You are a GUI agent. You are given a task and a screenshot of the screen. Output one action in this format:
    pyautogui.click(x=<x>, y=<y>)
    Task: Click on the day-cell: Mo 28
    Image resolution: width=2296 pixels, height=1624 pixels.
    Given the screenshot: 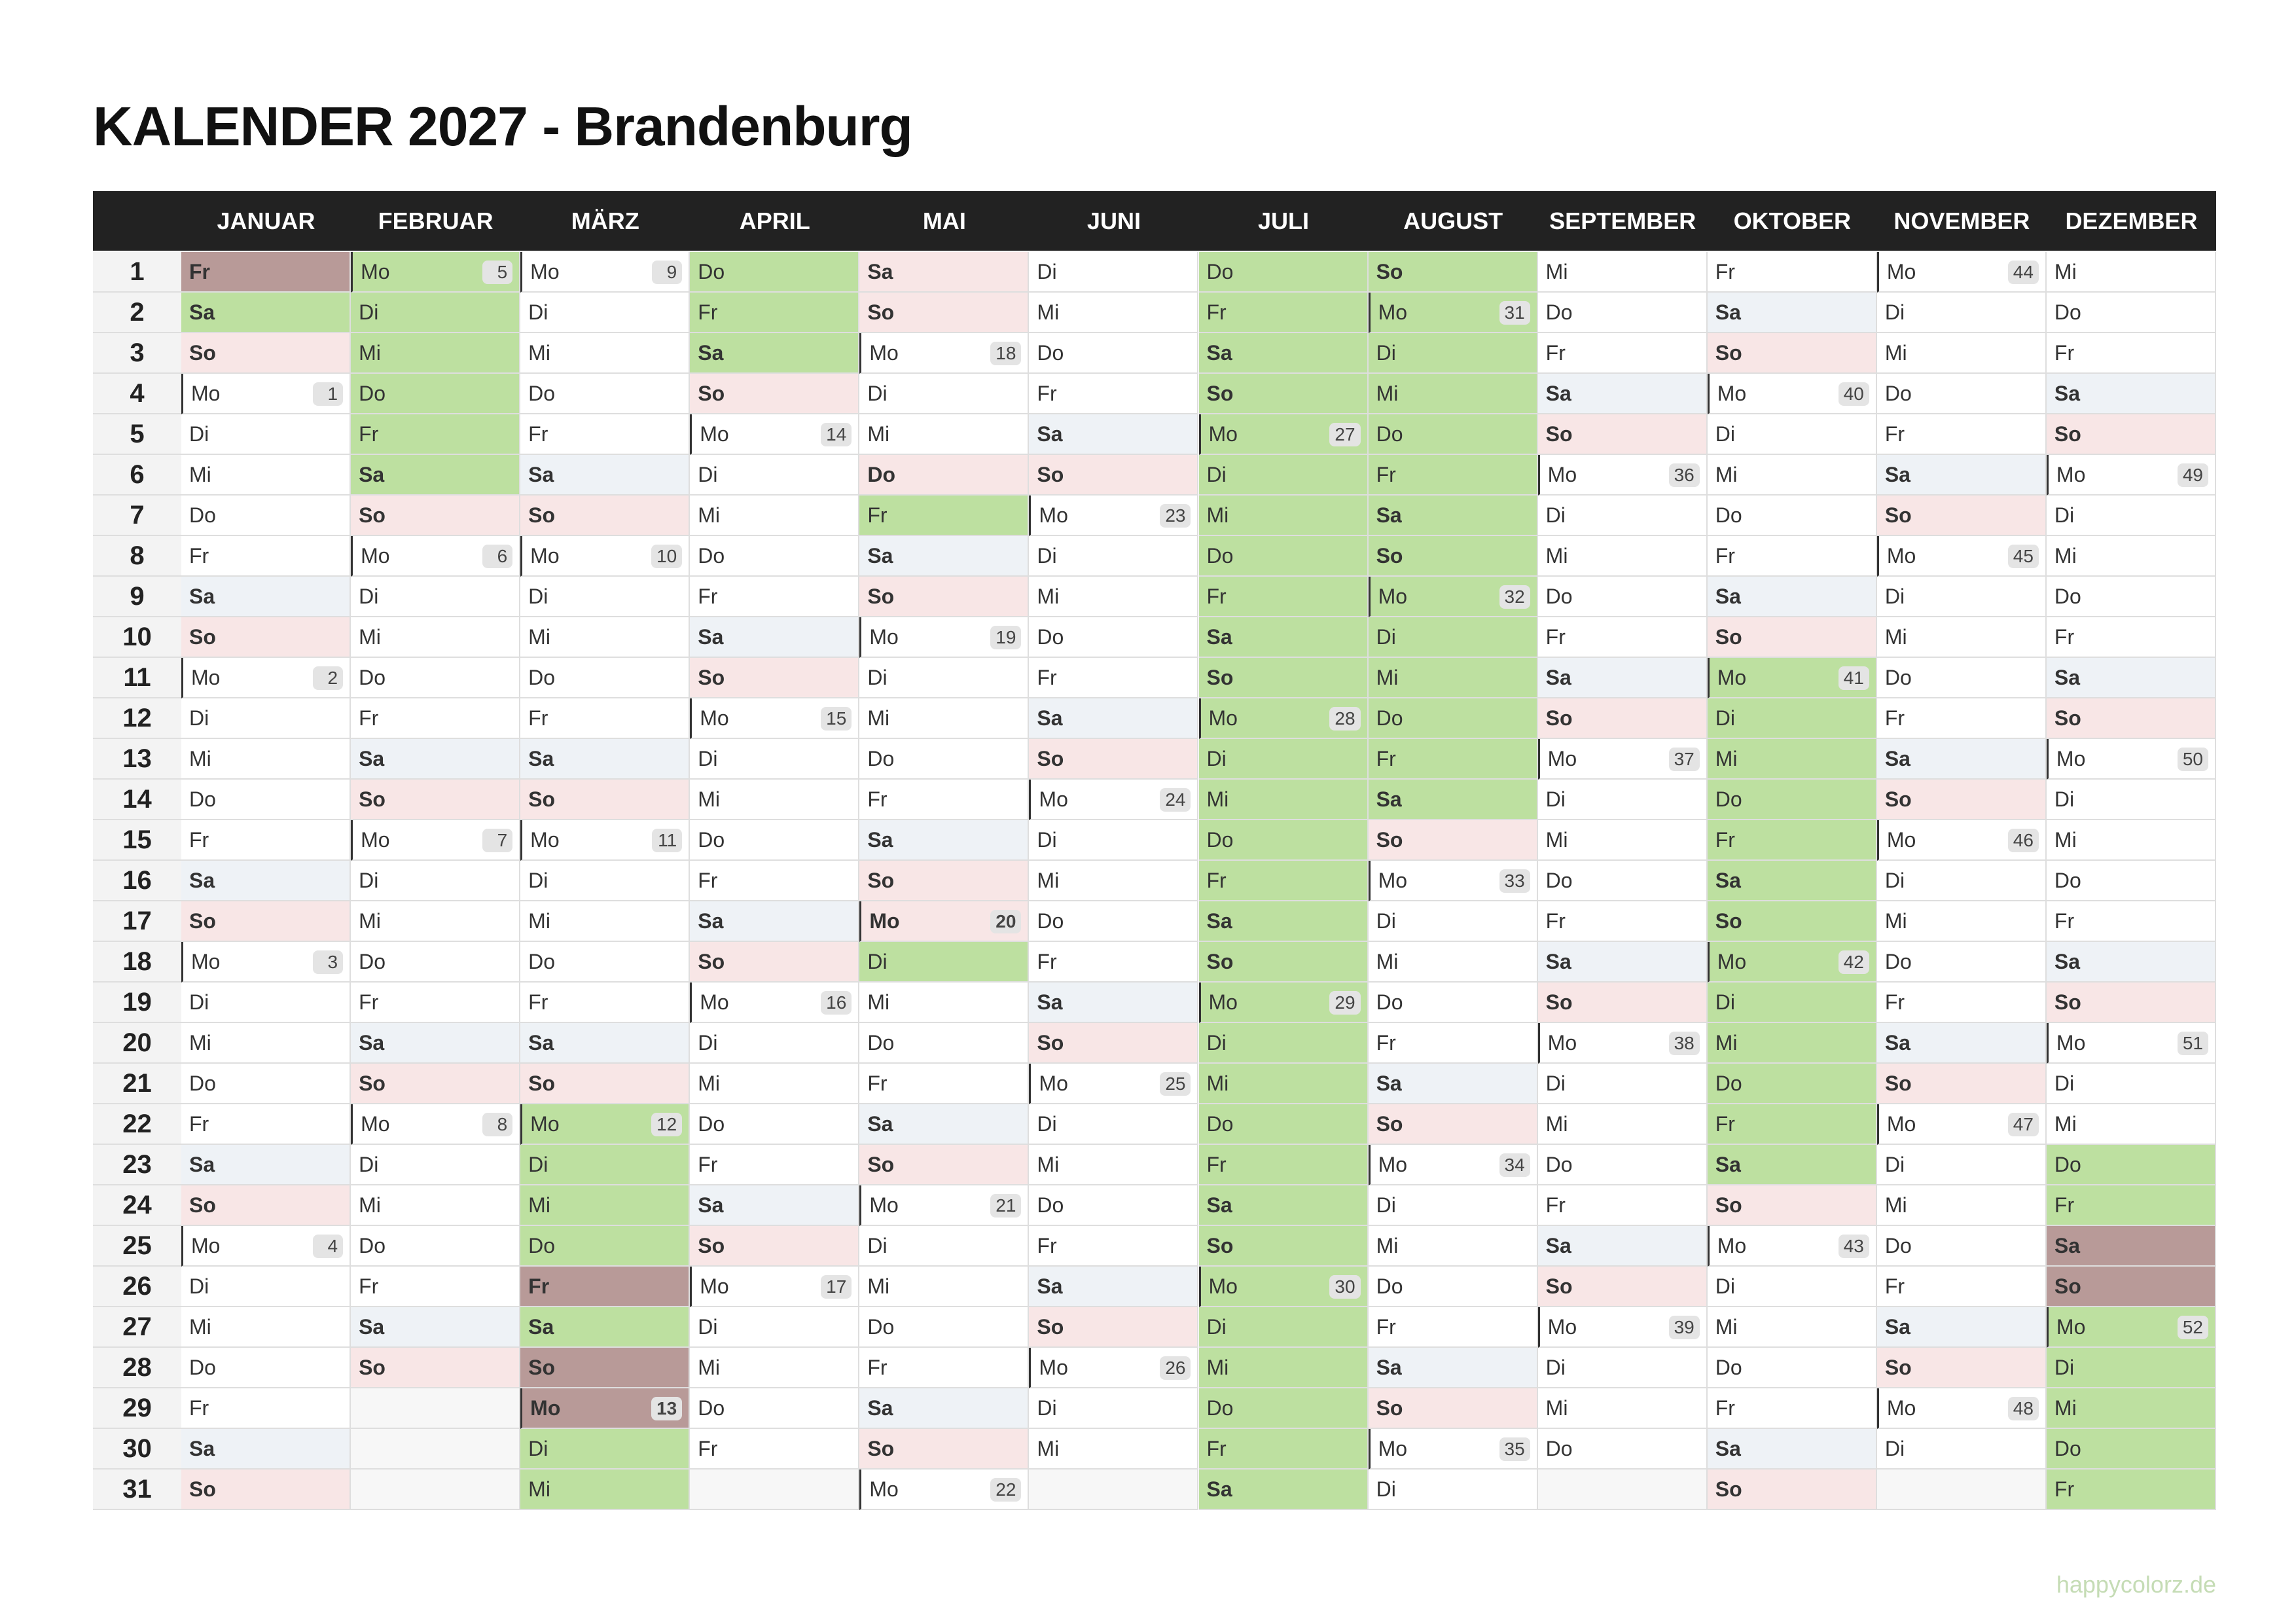 What is the action you would take?
    pyautogui.click(x=1283, y=718)
    